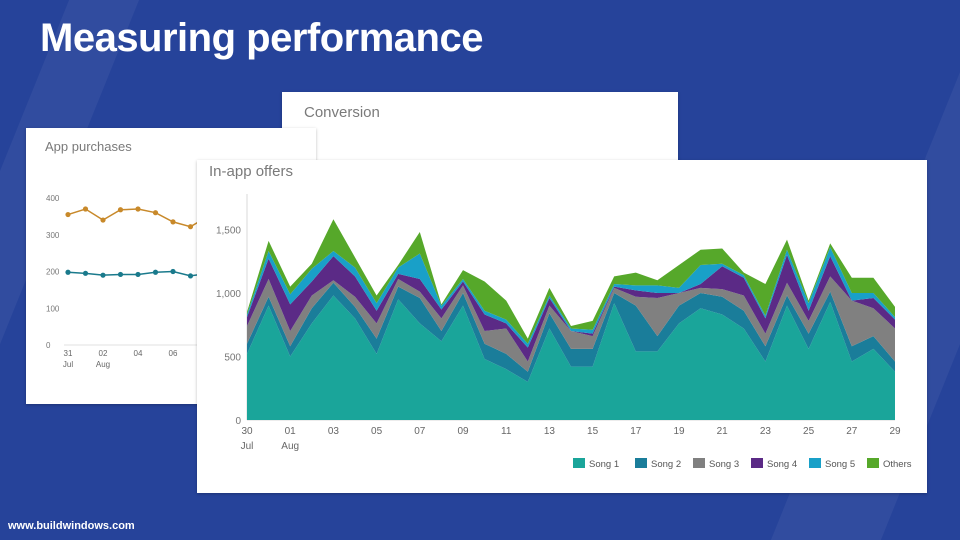 Image resolution: width=960 pixels, height=540 pixels. I want to click on x-tick-label: 06, so click(173, 353).